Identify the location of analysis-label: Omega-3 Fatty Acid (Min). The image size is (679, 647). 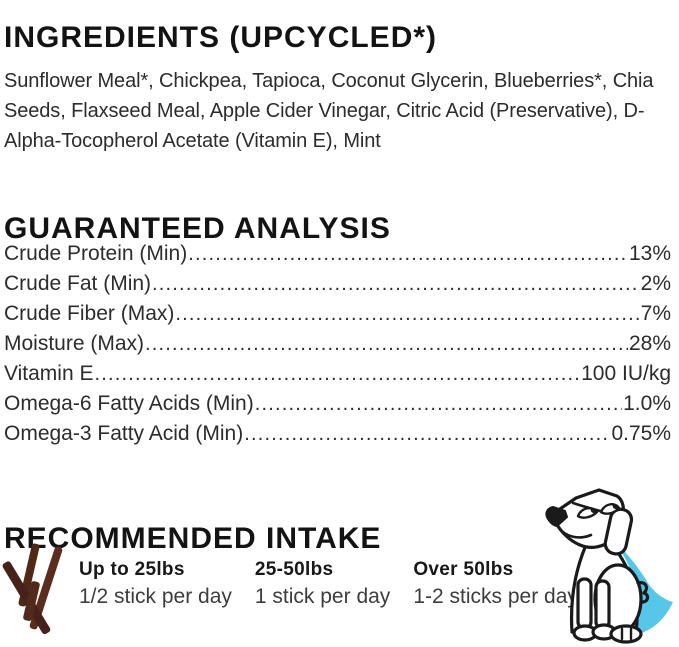
(124, 433).